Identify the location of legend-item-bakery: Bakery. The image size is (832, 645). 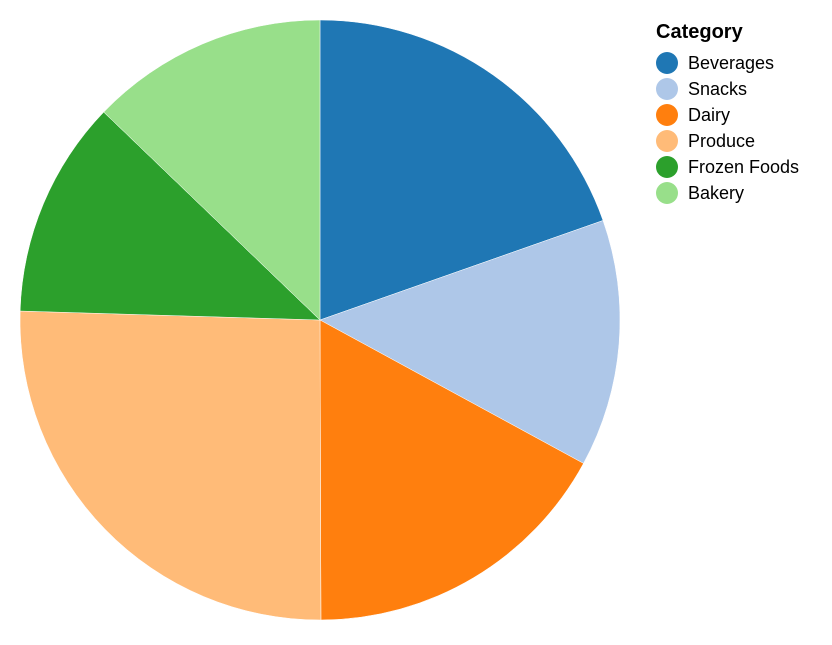
(741, 193).